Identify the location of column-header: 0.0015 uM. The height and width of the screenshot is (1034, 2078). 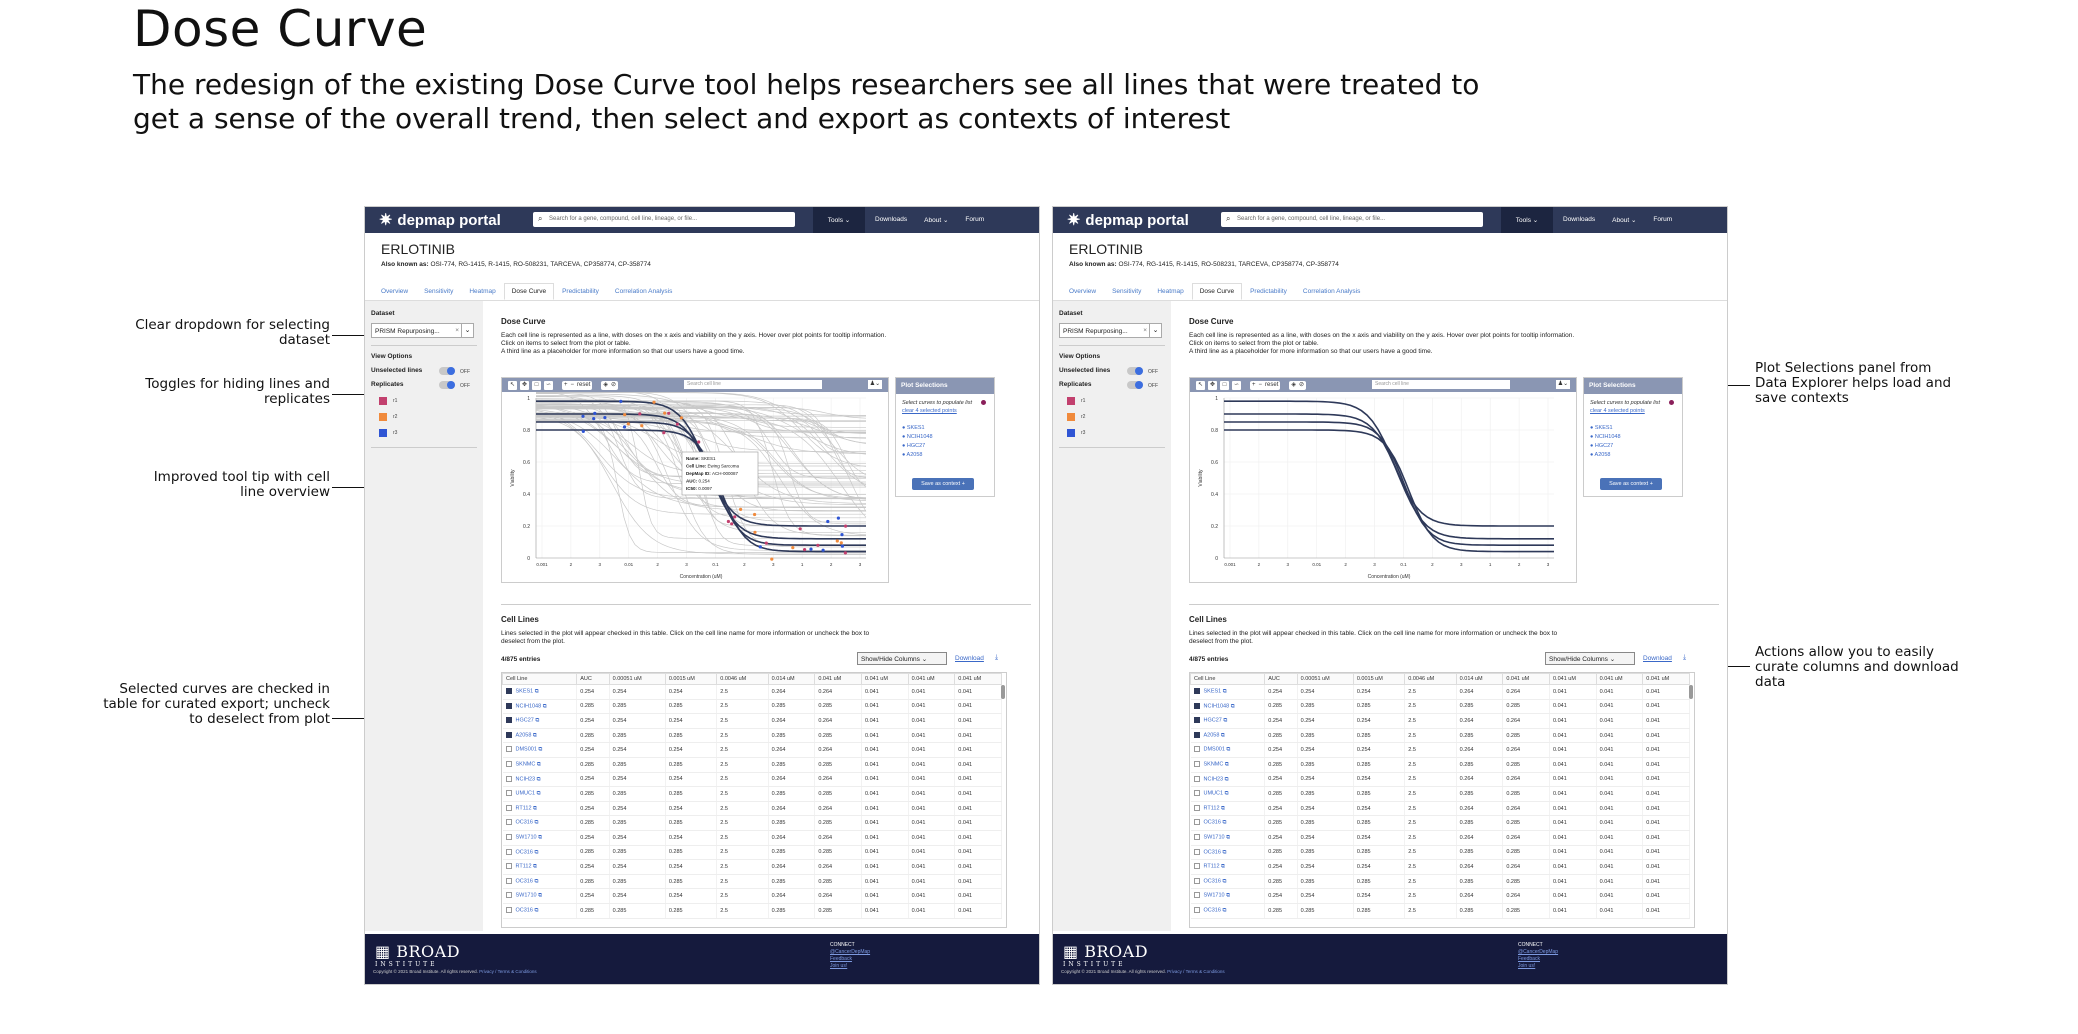
(691, 679).